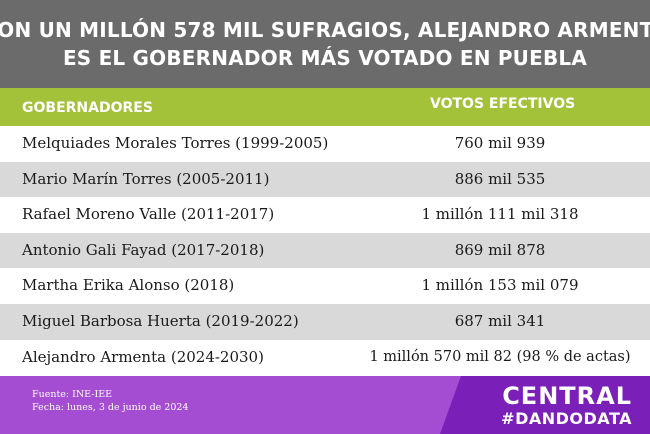  I want to click on brand-block: CENTRAL #DANDODATA, so click(545, 405).